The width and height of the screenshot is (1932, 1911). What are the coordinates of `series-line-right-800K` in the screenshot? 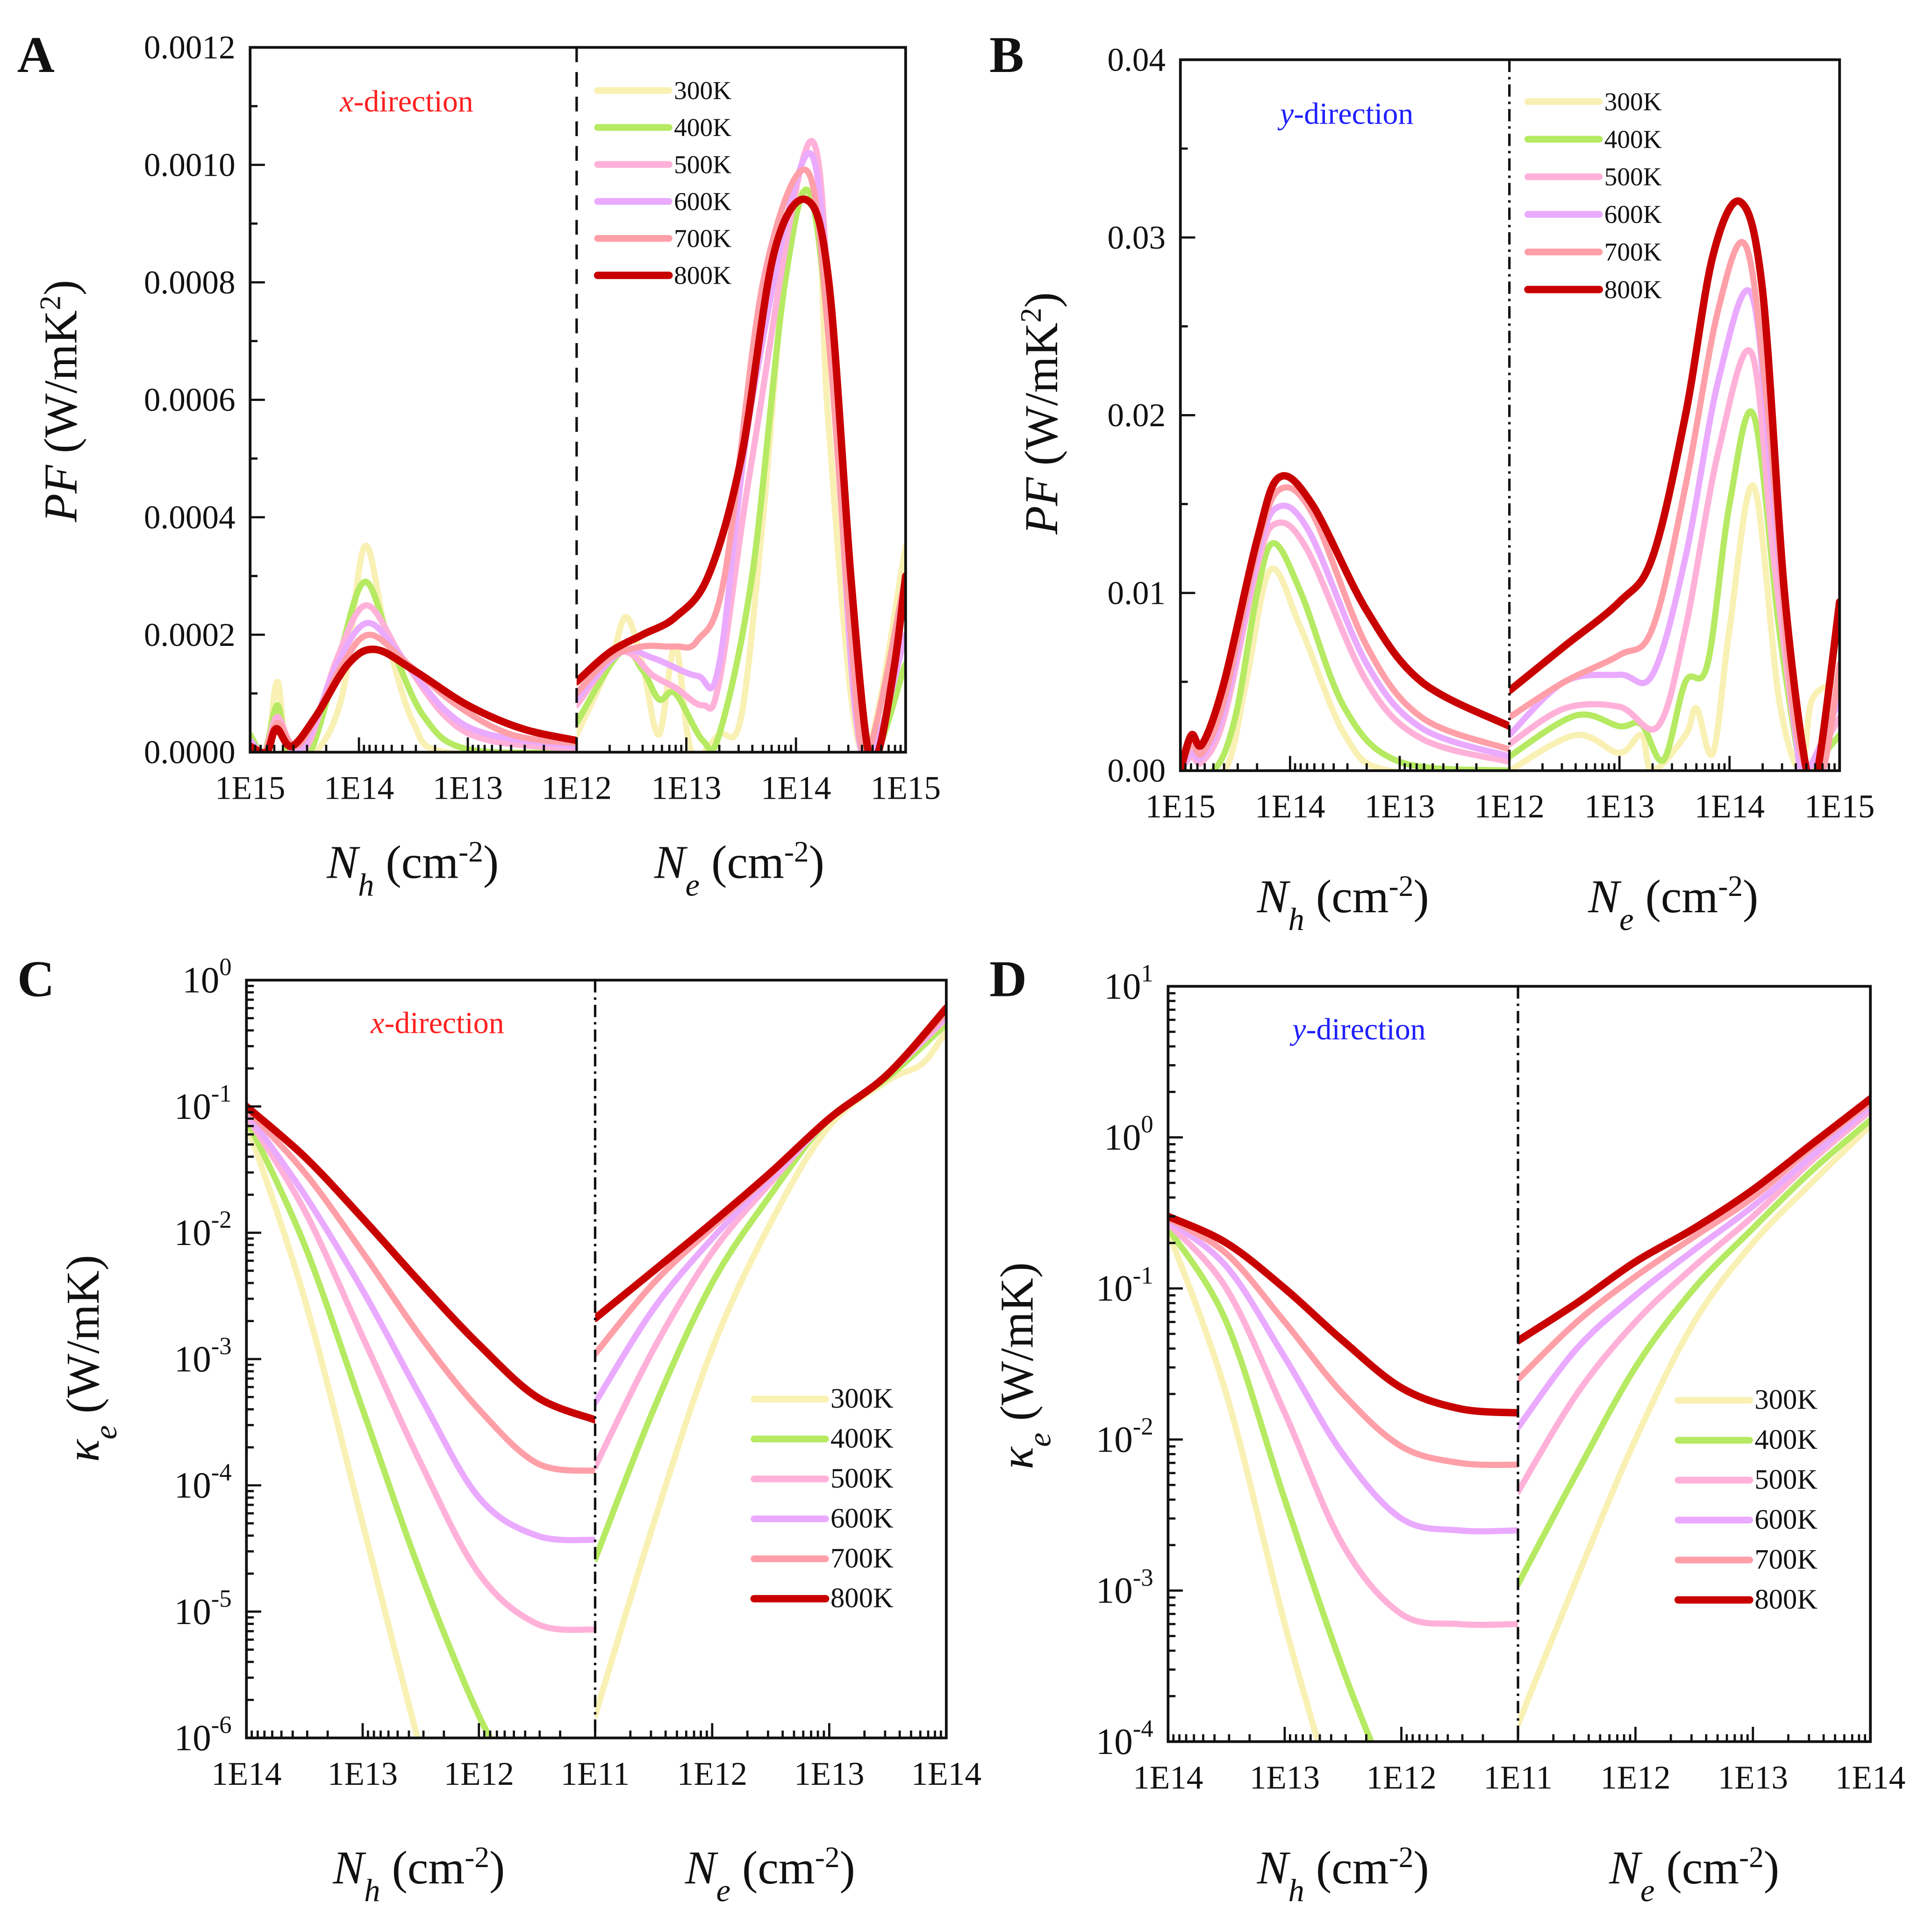 It's located at (1674, 484).